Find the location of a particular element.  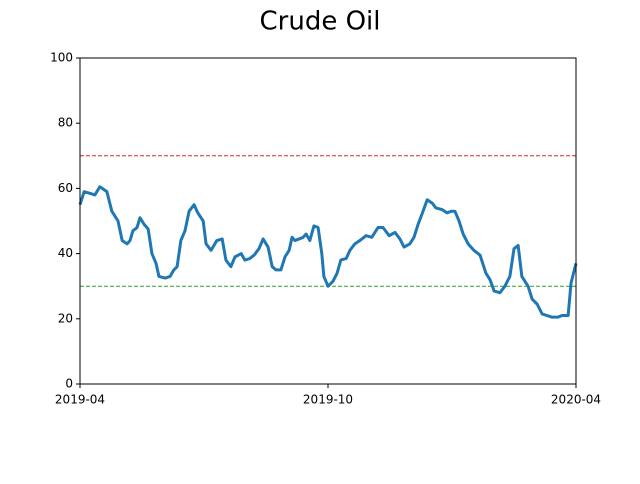

x-tick-label: 2019-10 is located at coordinates (328, 400).